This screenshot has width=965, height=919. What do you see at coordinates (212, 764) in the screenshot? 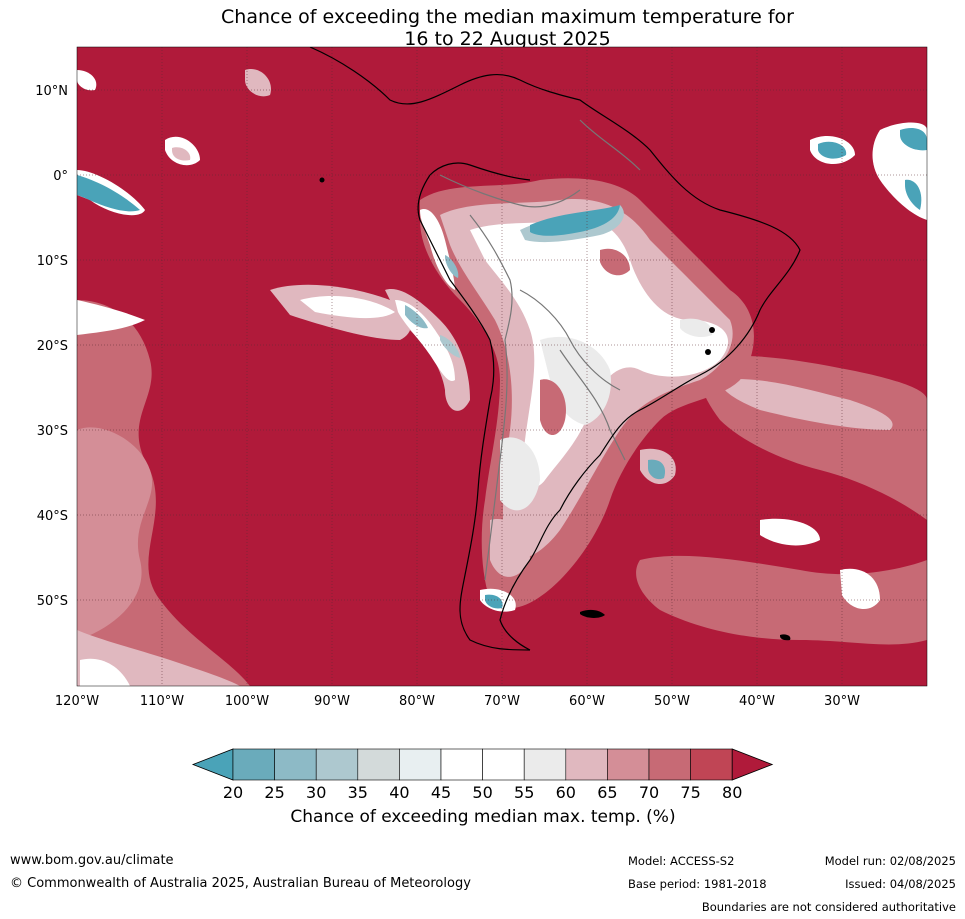
I see `colorbar-extend-low` at bounding box center [212, 764].